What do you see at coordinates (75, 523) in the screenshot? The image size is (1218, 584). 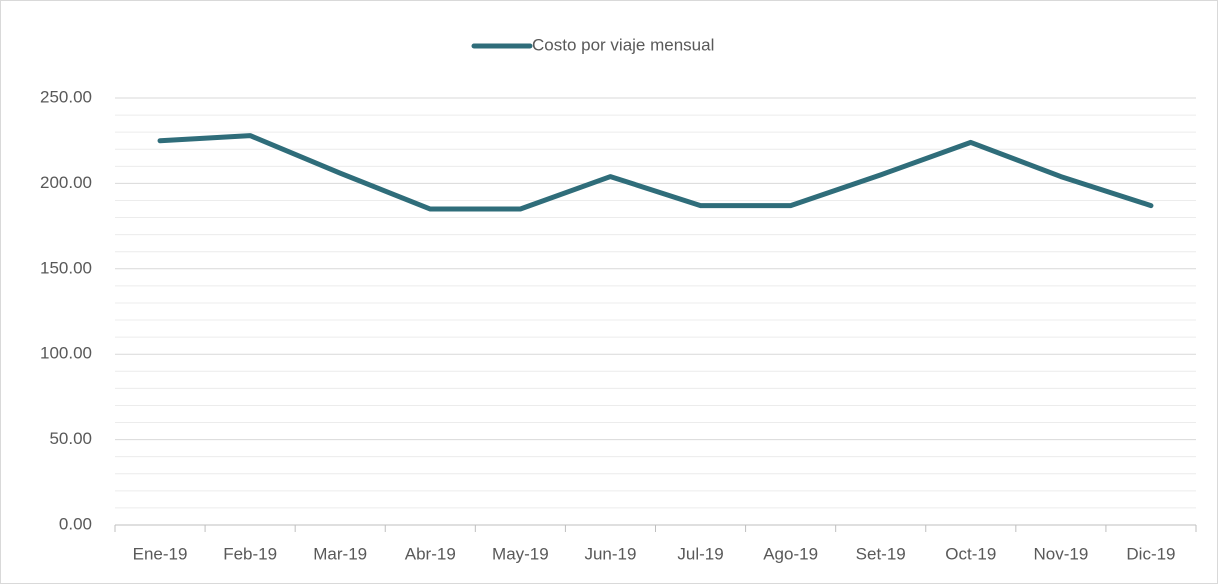 I see `y-tick-label: 0.00` at bounding box center [75, 523].